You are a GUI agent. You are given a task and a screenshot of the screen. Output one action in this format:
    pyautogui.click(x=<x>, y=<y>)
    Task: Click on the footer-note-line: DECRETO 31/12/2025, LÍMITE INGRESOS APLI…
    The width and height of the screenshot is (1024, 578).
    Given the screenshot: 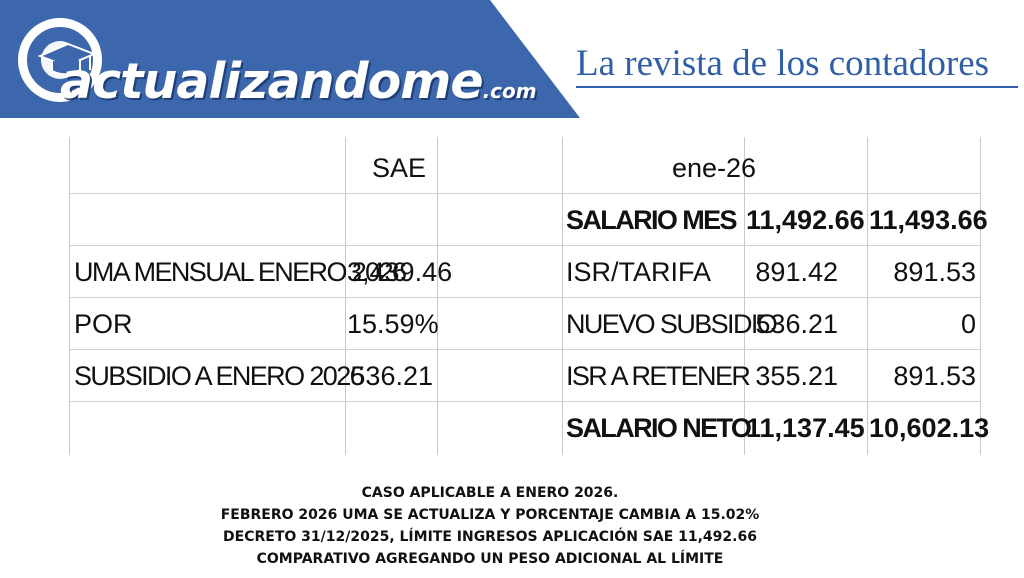 What is the action you would take?
    pyautogui.click(x=490, y=537)
    